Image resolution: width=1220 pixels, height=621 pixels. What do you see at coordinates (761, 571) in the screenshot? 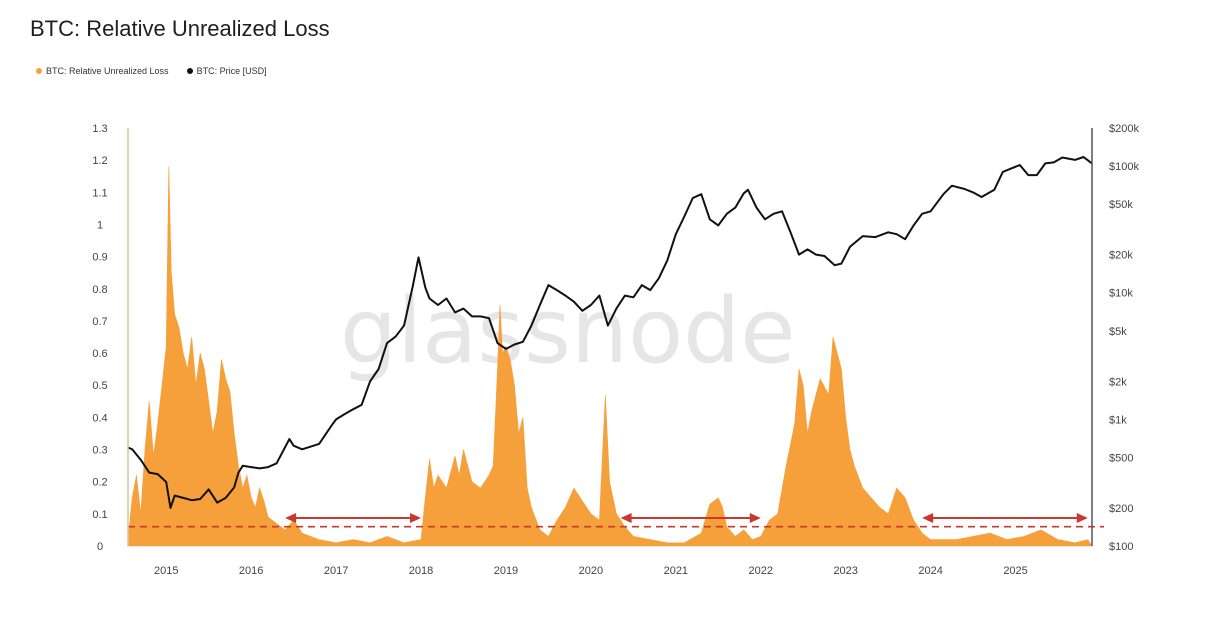
I see `x-tick-label: 2022` at bounding box center [761, 571].